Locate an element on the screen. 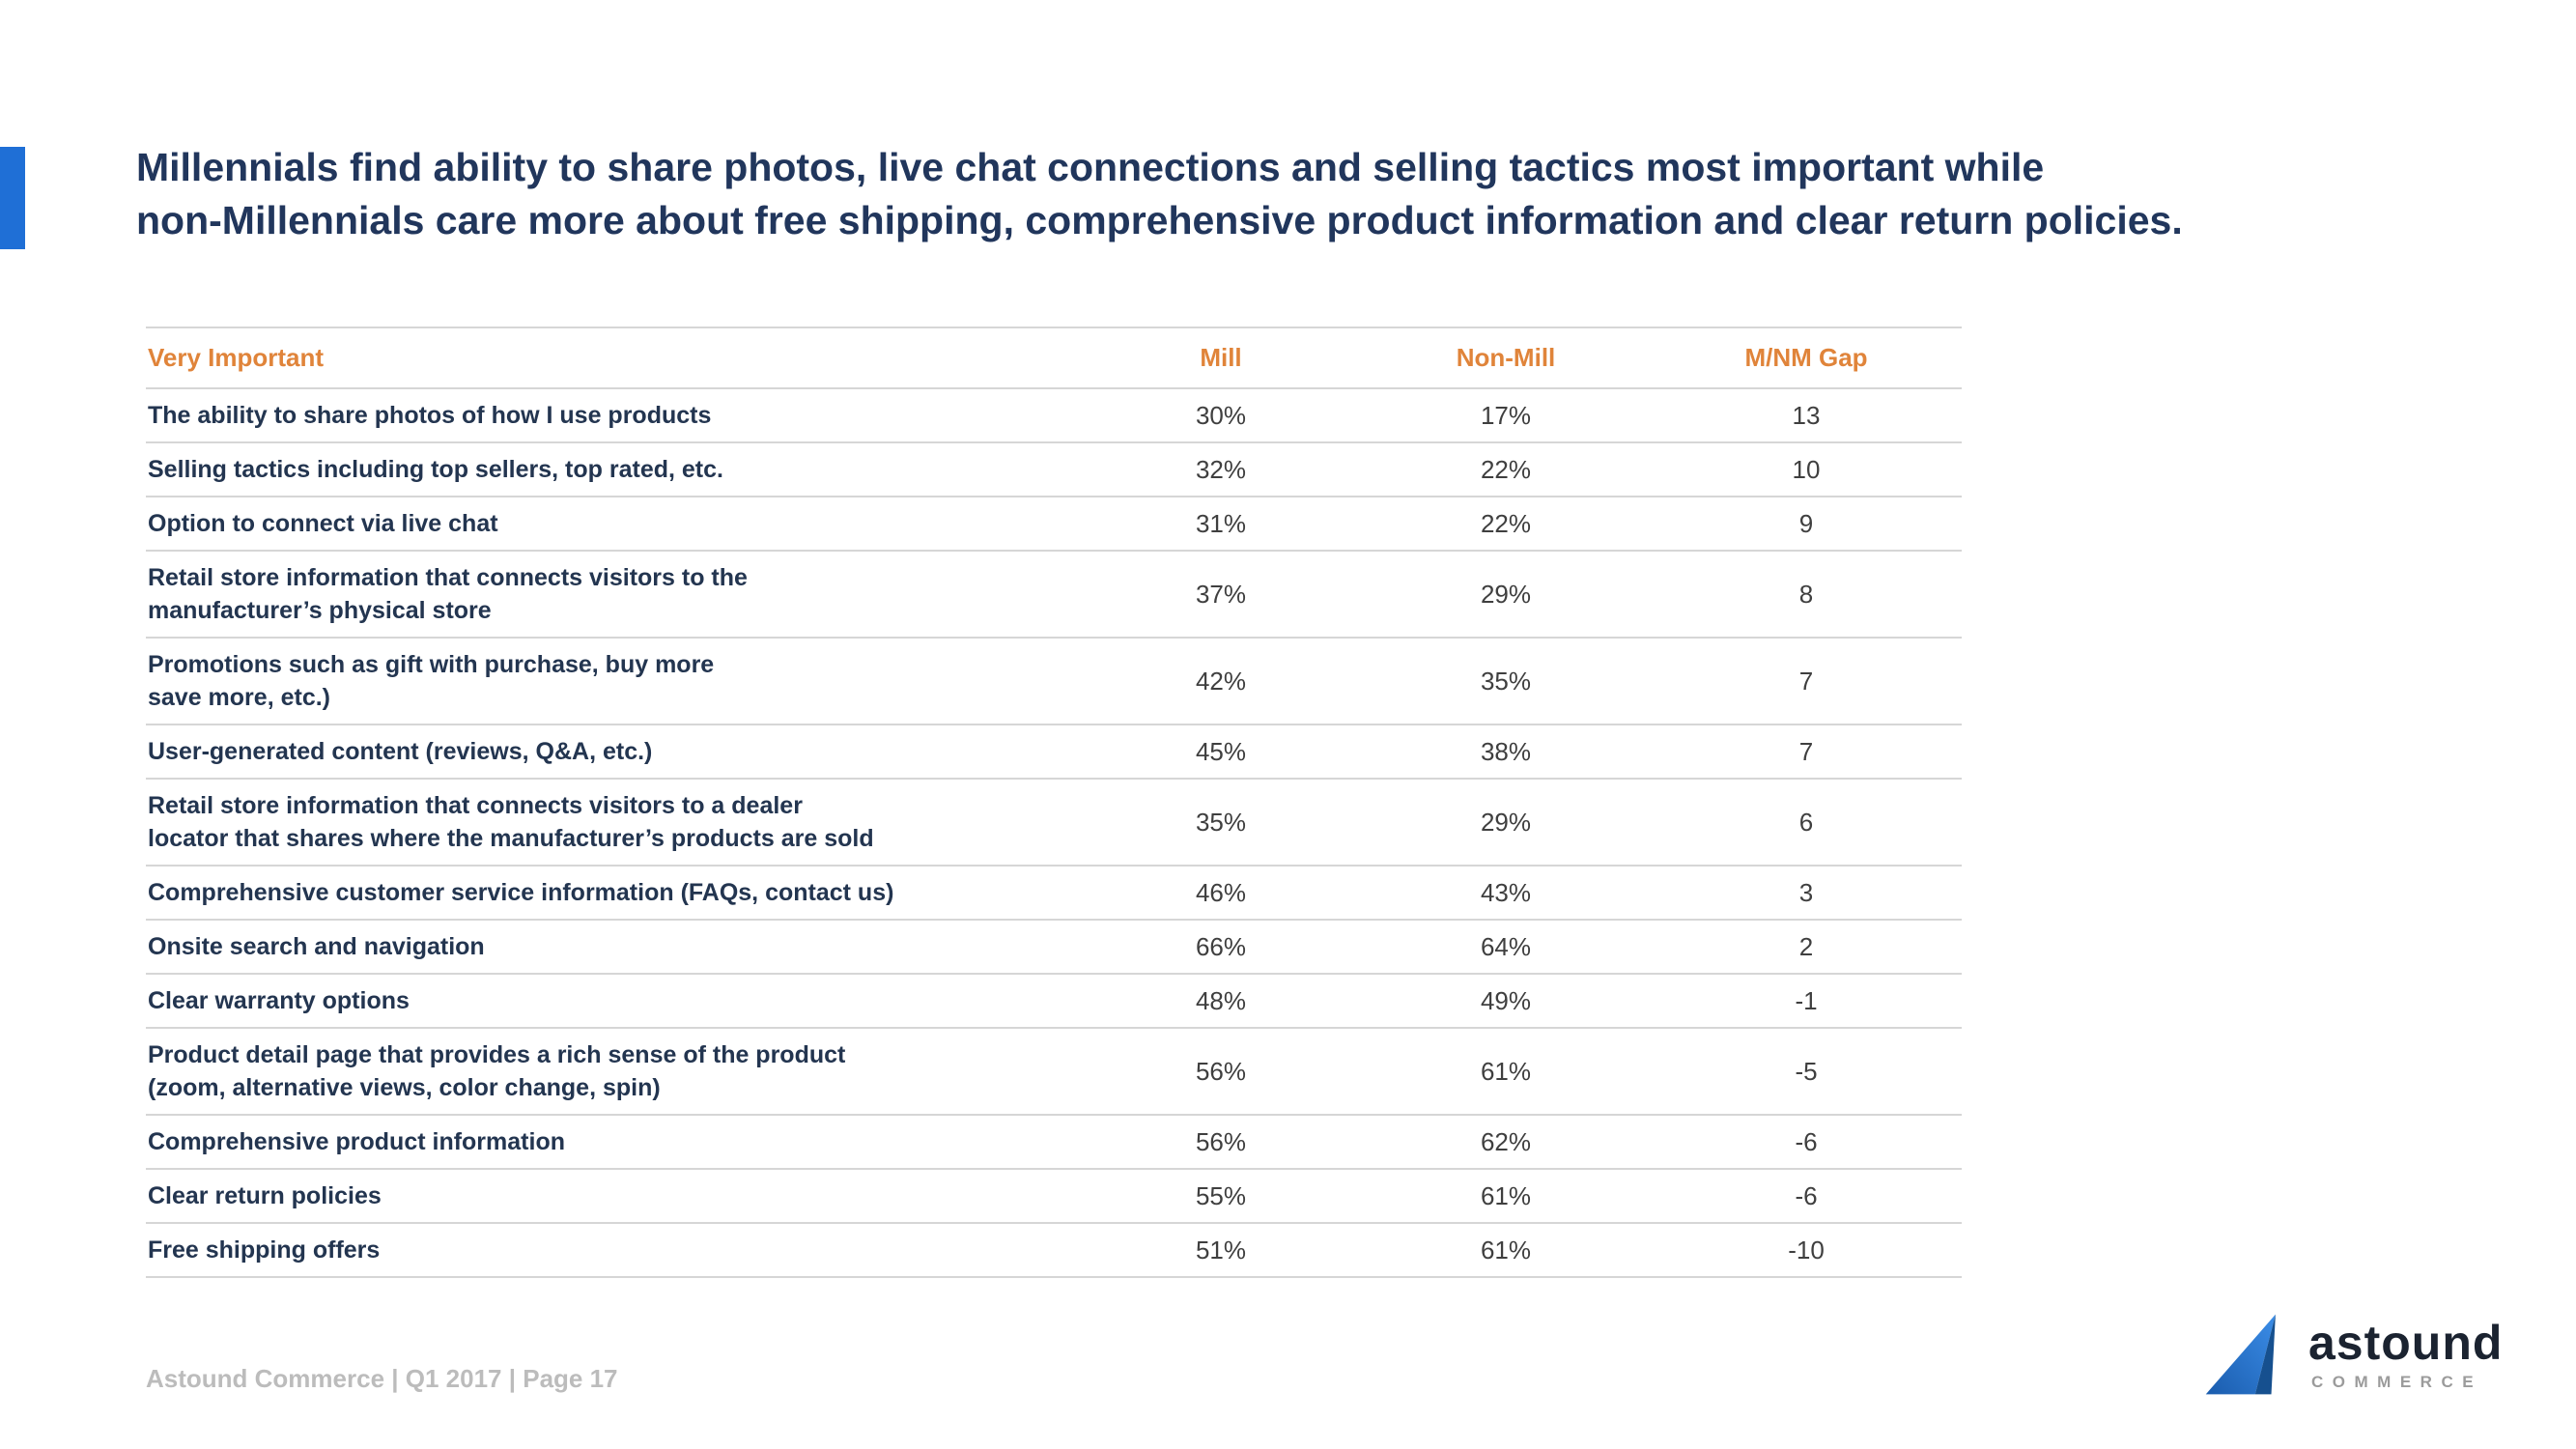 This screenshot has width=2576, height=1449. row-mill-value: 51% is located at coordinates (1221, 1250).